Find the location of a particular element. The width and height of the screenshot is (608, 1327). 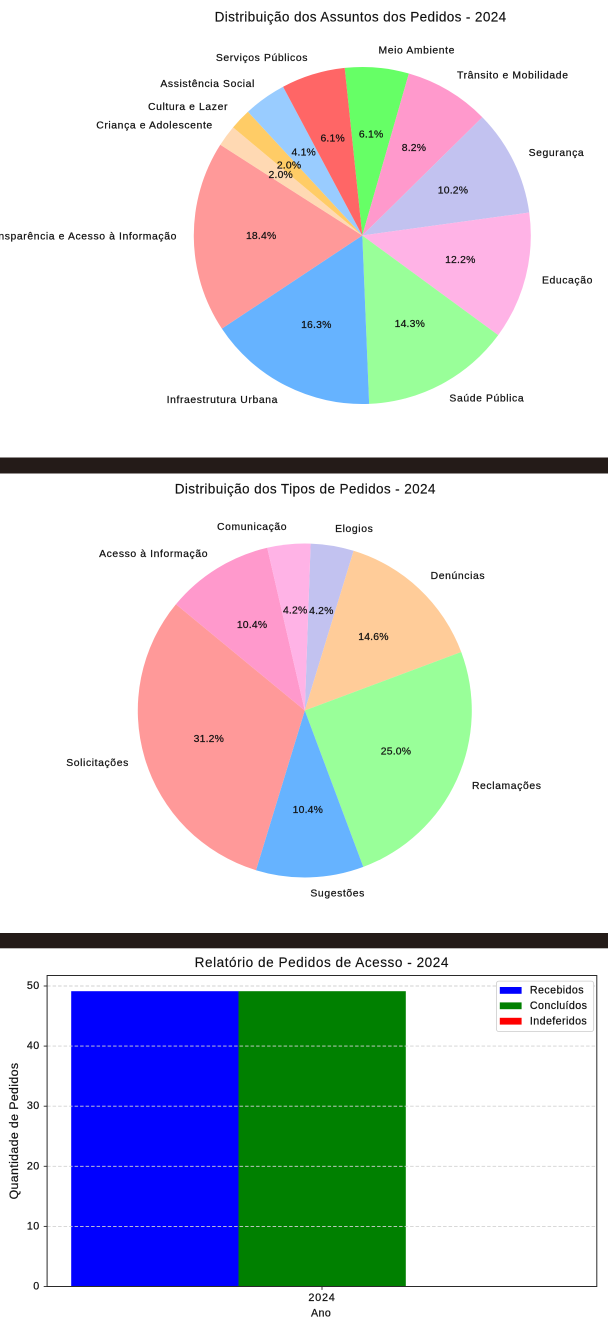

svg-text:Transparência e Acesso à Infor: Transparência e Acesso à Informação is located at coordinates (88, 237).